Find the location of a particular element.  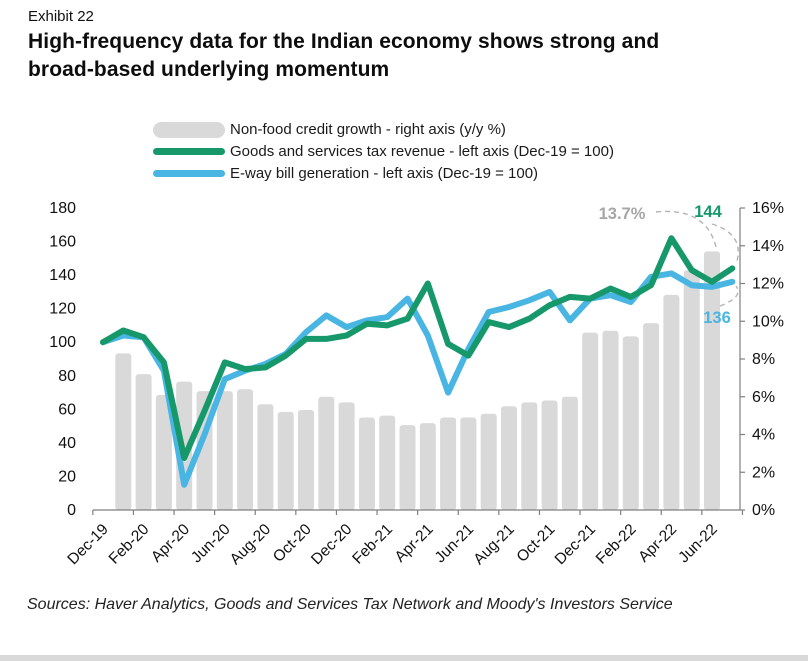

x-axis-tick-label: Aug-21 is located at coordinates (493, 544).